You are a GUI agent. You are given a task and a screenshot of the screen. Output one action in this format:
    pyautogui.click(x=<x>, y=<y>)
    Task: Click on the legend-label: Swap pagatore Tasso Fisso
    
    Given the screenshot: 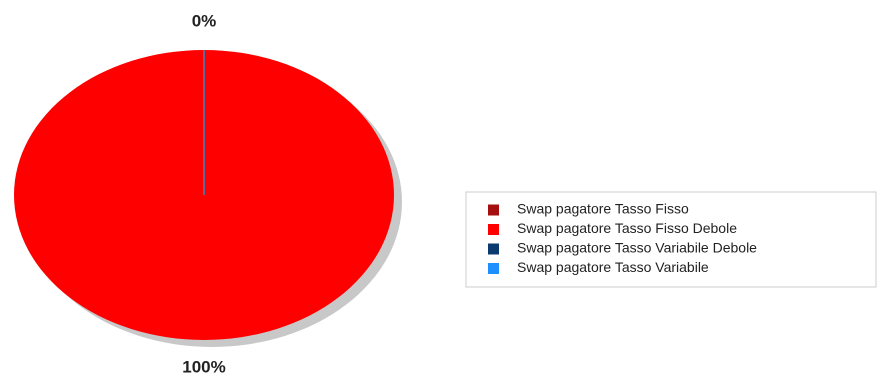 What is the action you would take?
    pyautogui.click(x=603, y=209)
    